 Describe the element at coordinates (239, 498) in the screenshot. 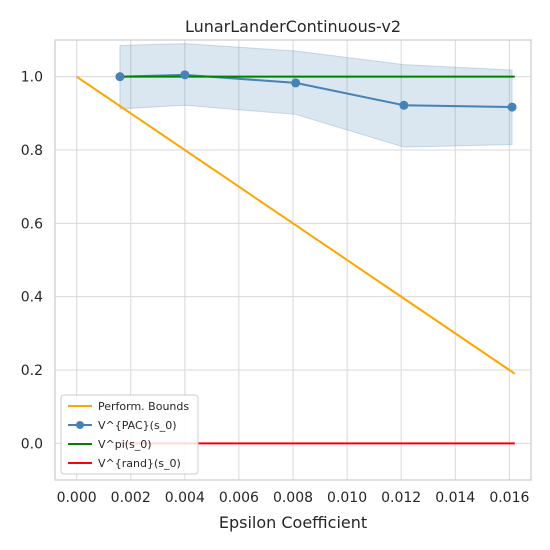

I see `x-tick-label: 0.006` at that location.